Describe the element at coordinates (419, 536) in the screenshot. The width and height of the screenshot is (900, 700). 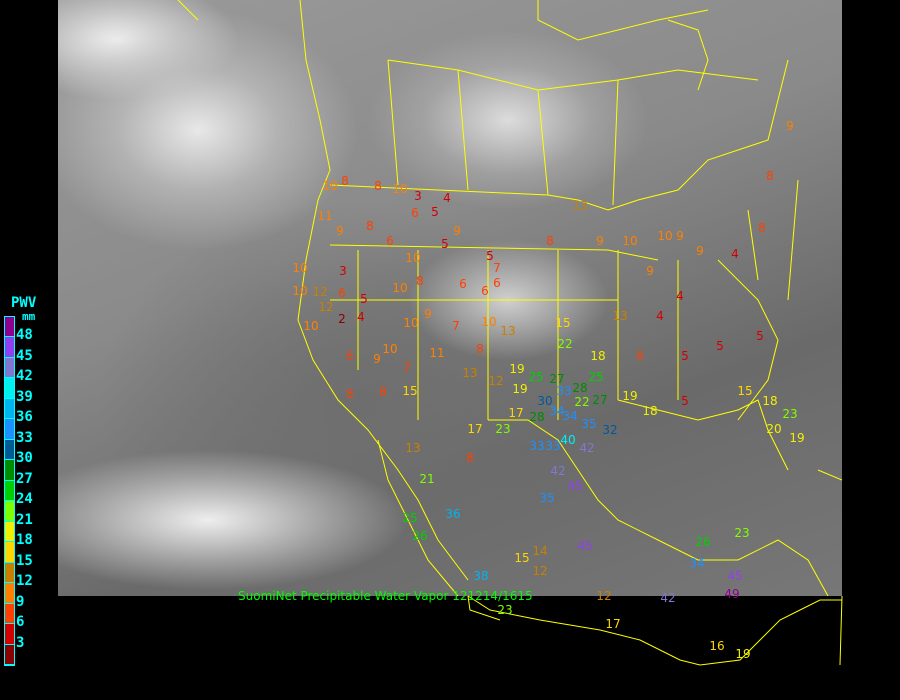
I see `station-pwv-value: 26` at that location.